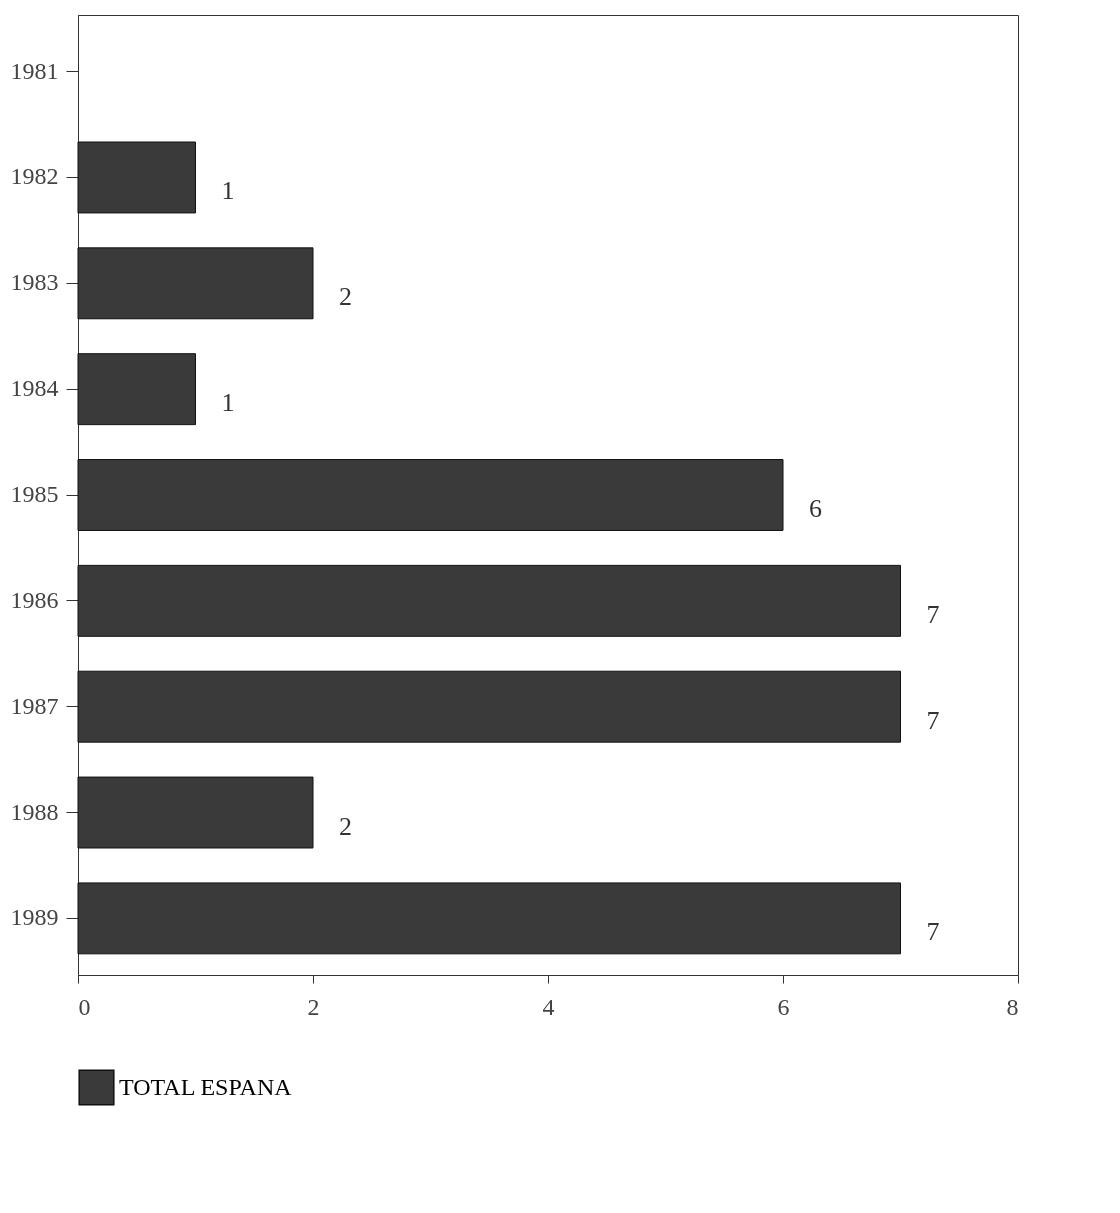 The width and height of the screenshot is (1120, 1213). I want to click on y-tick-label: 1986, so click(34, 599).